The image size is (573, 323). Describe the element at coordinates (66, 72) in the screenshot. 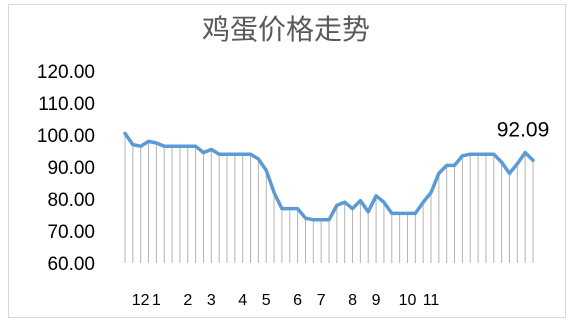

I see `y-tick-label: 120.00` at that location.